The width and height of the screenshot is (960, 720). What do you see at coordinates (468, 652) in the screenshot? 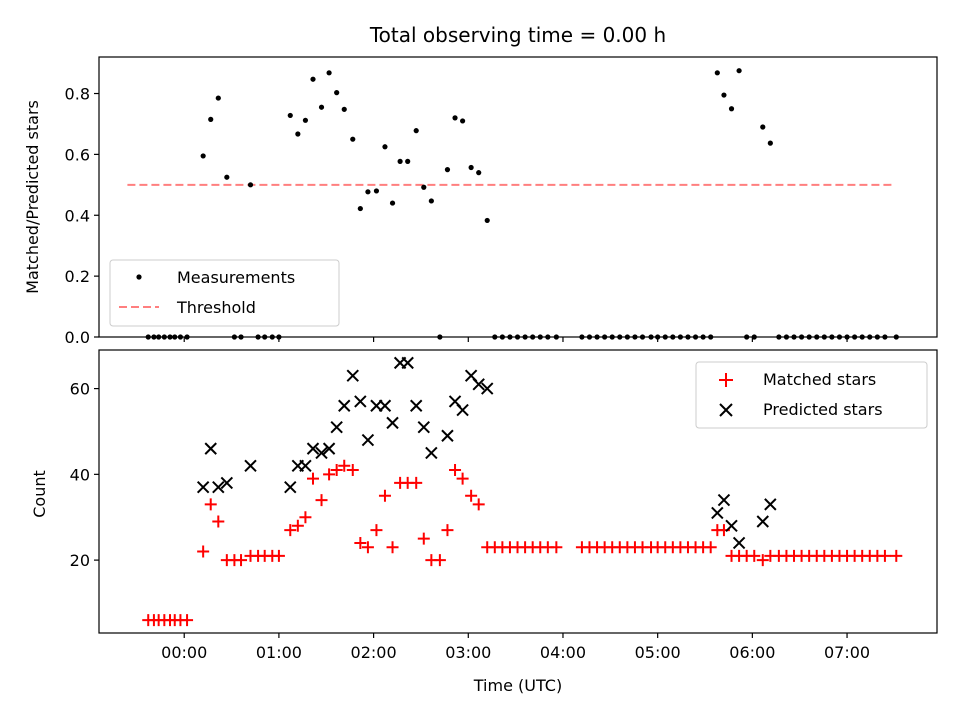
I see `x-tick-label: 03:00` at bounding box center [468, 652].